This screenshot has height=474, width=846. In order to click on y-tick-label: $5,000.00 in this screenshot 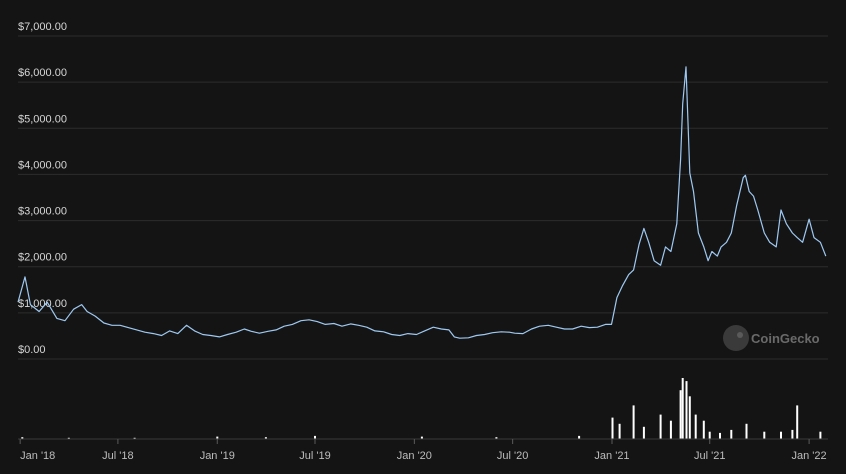, I will do `click(42, 119)`.